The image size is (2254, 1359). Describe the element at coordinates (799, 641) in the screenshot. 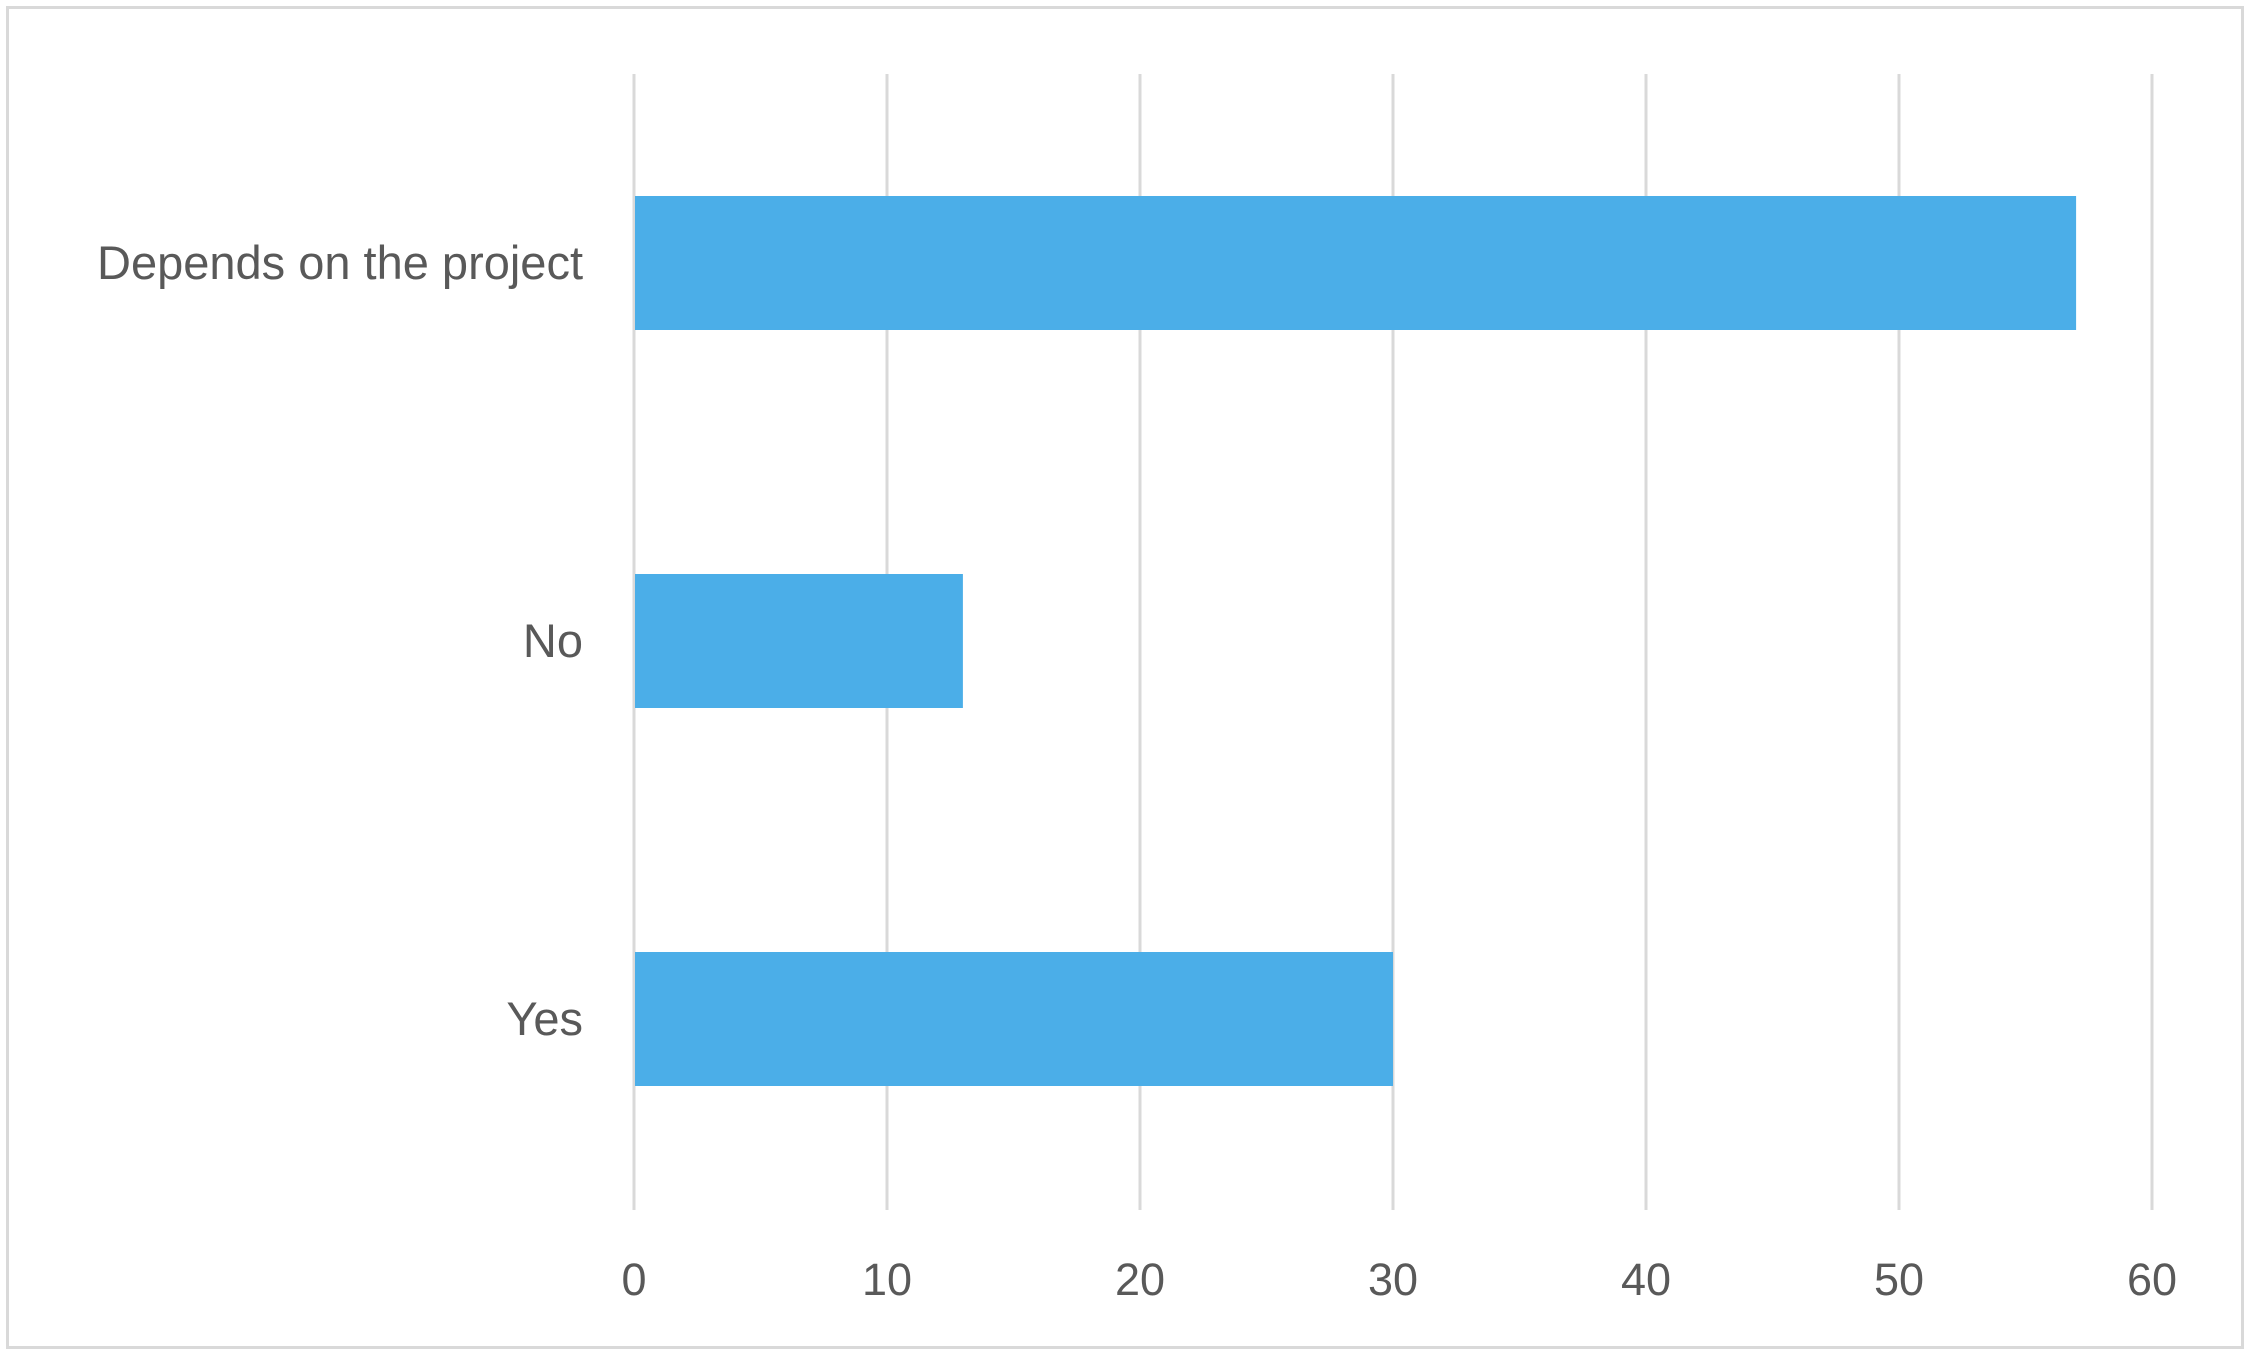

I see `bar-no` at that location.